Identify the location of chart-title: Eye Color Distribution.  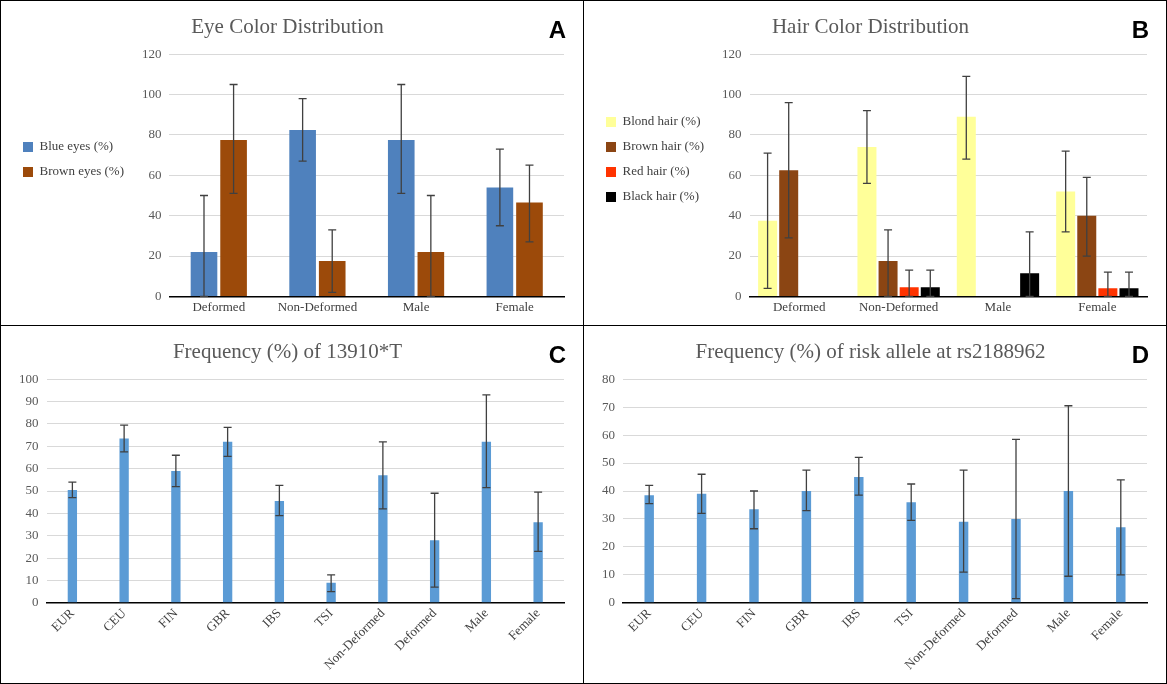
(288, 26).